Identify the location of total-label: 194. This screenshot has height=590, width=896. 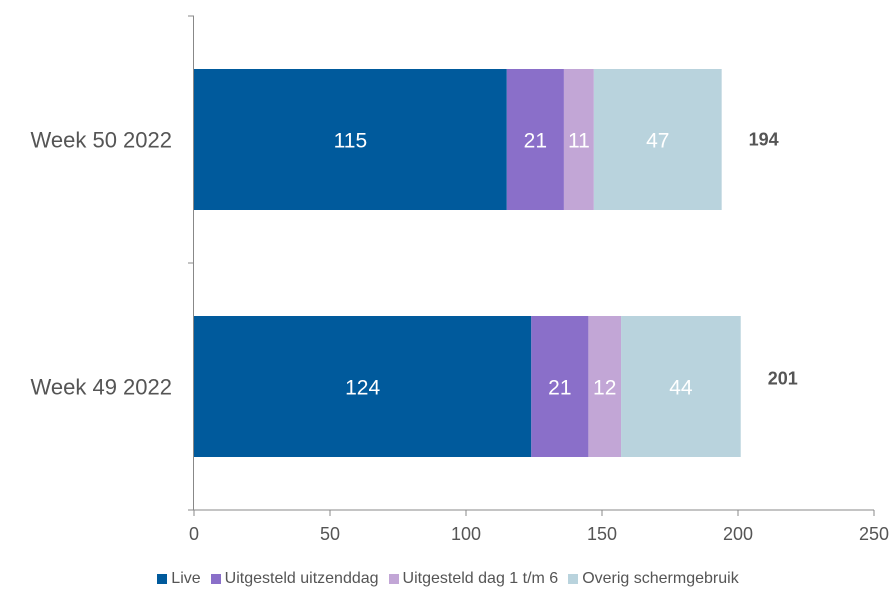
(764, 140).